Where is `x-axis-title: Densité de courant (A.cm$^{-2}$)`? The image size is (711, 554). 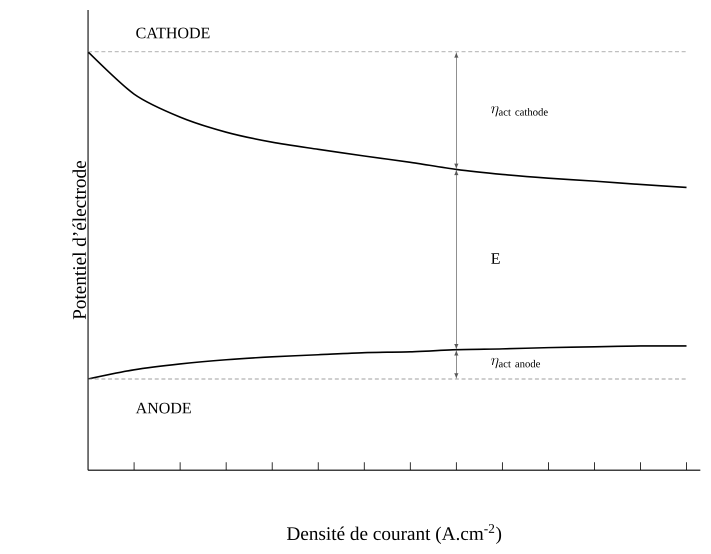 x-axis-title: Densité de courant (A.cm$^{-2}$) is located at coordinates (394, 534).